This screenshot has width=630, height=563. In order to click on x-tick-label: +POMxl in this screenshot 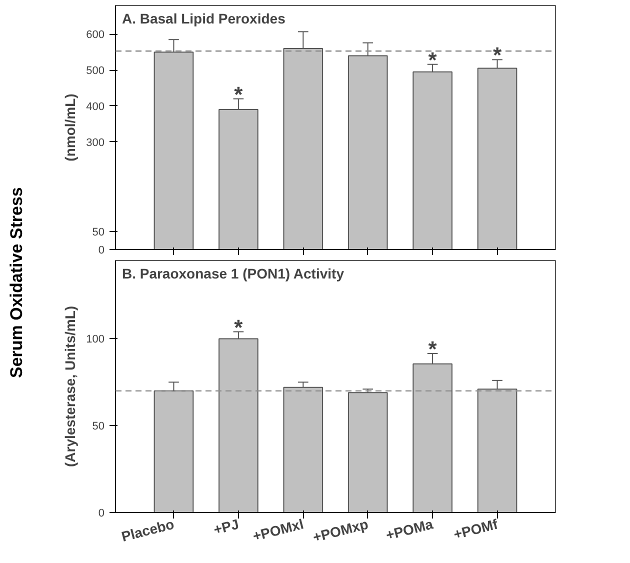, I will do `click(278, 530)`.